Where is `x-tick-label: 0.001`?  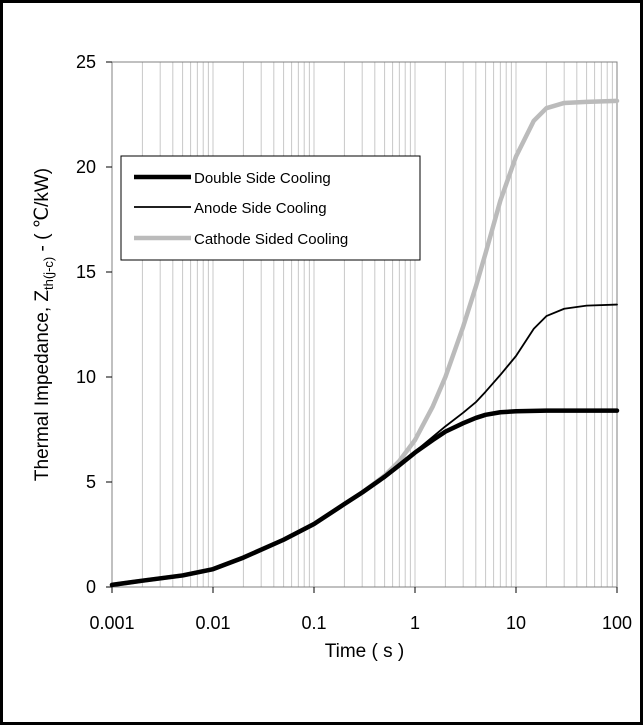
x-tick-label: 0.001 is located at coordinates (111, 623).